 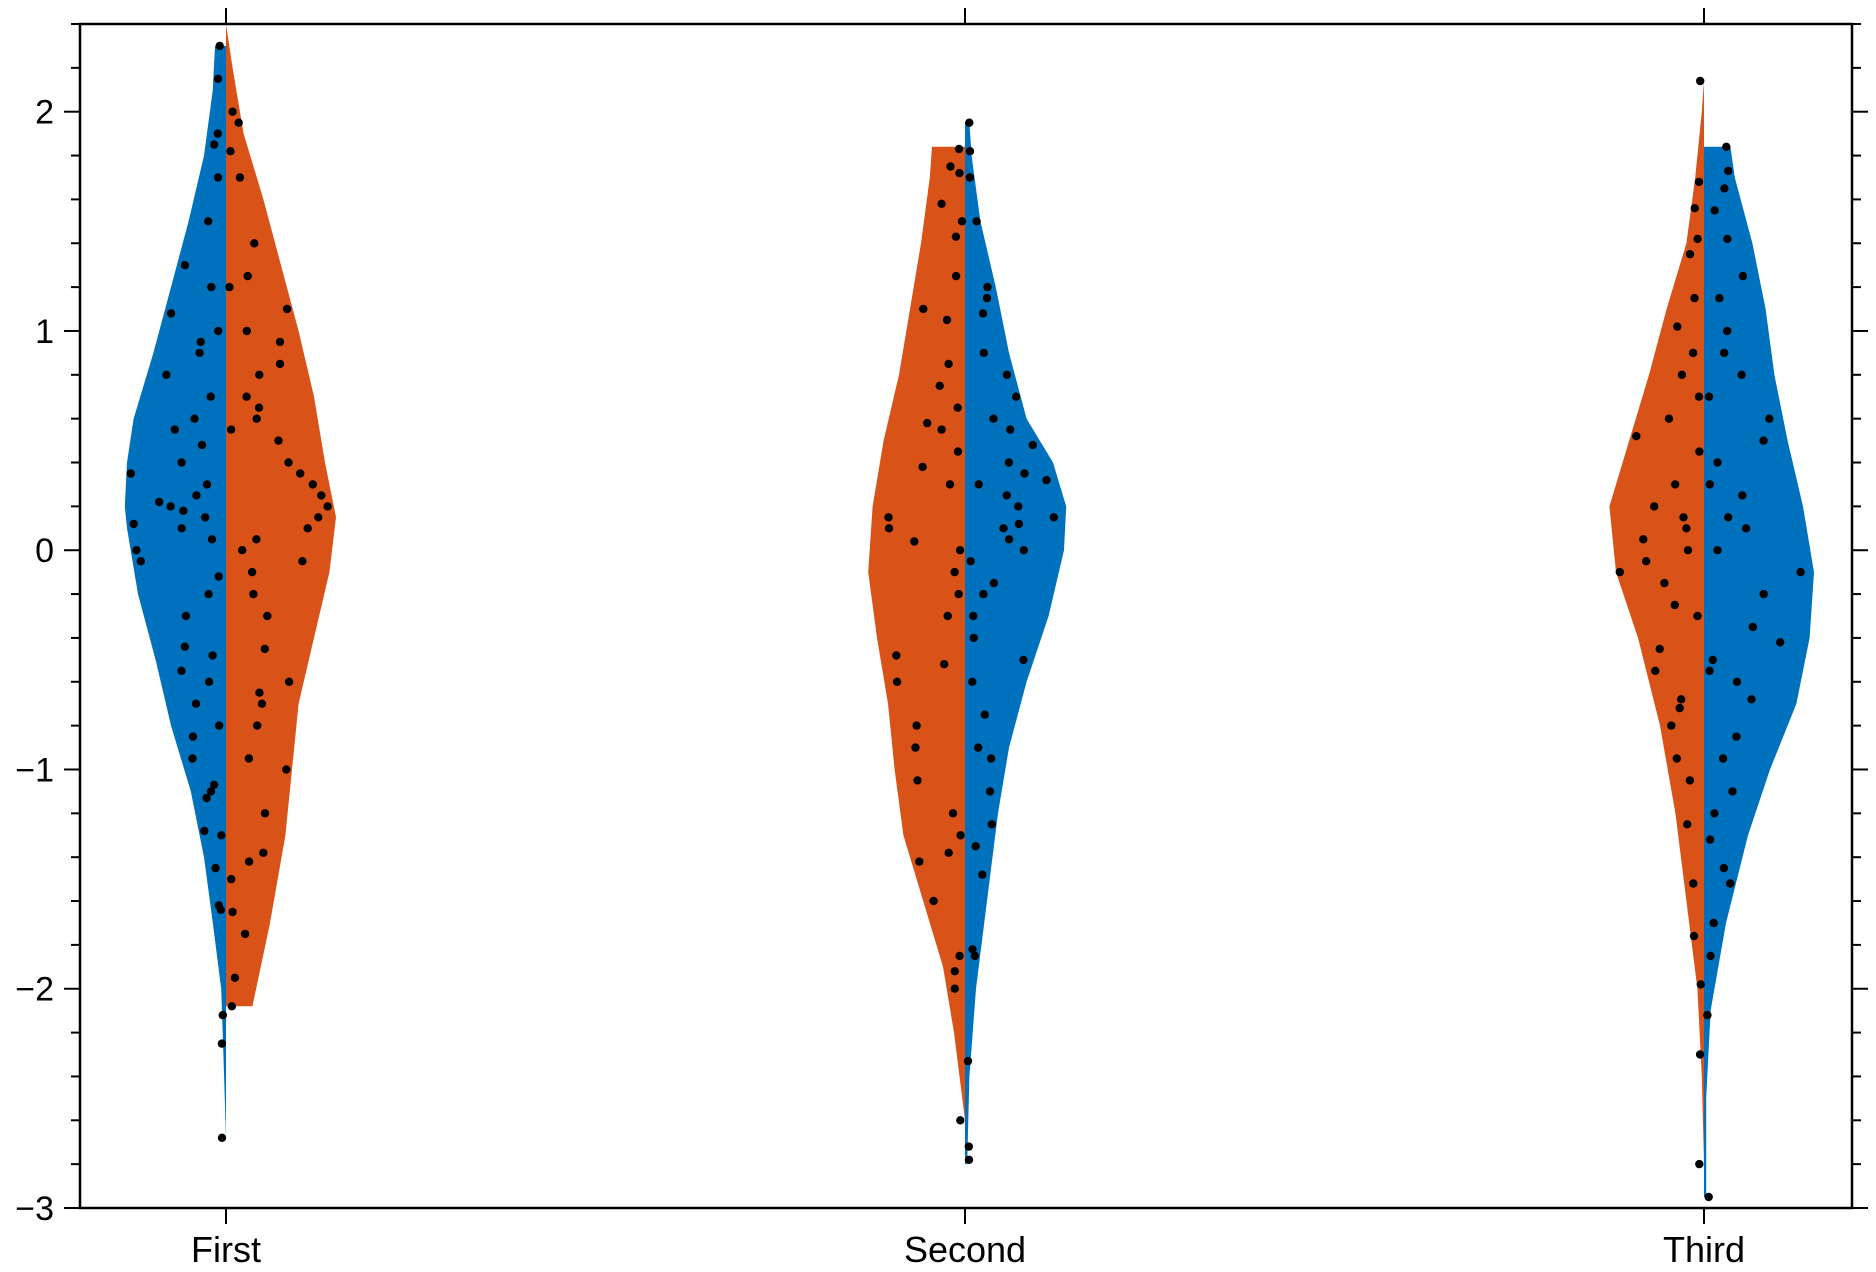 I want to click on violin-first-right, so click(x=281, y=515).